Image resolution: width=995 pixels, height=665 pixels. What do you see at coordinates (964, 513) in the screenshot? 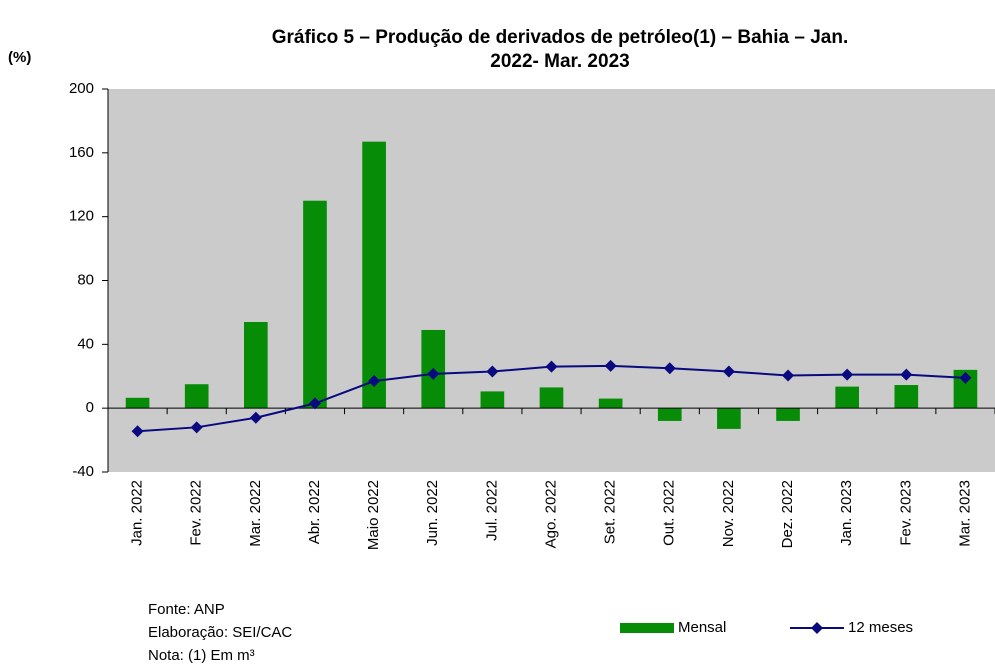
I see `x-tick-label: Mar. 2023` at bounding box center [964, 513].